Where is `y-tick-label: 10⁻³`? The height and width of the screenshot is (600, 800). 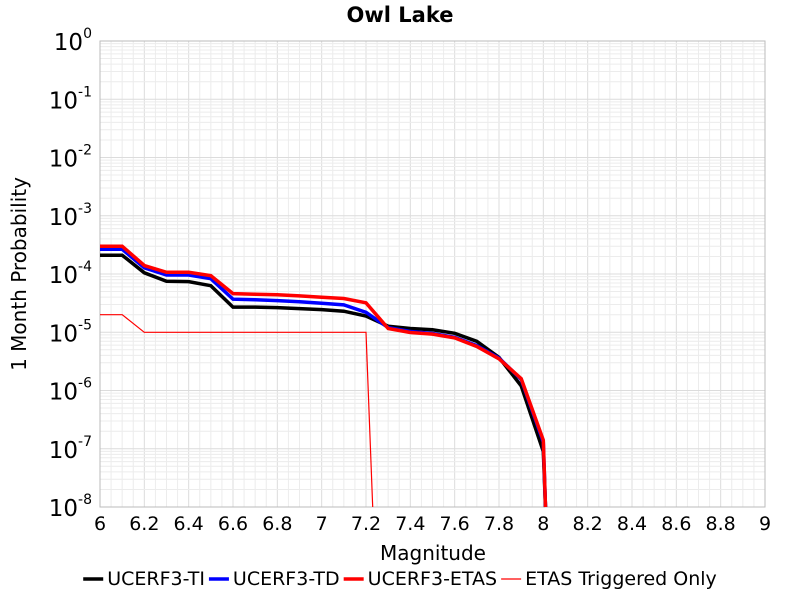 y-tick-label: 10⁻³ is located at coordinates (70, 216).